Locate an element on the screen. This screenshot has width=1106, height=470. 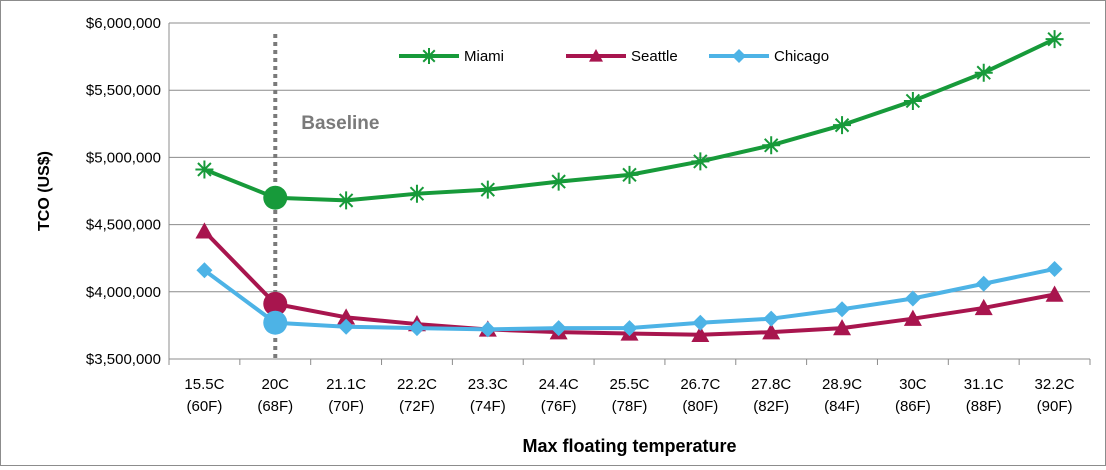
x-tick-label: 22.2C is located at coordinates (417, 384).